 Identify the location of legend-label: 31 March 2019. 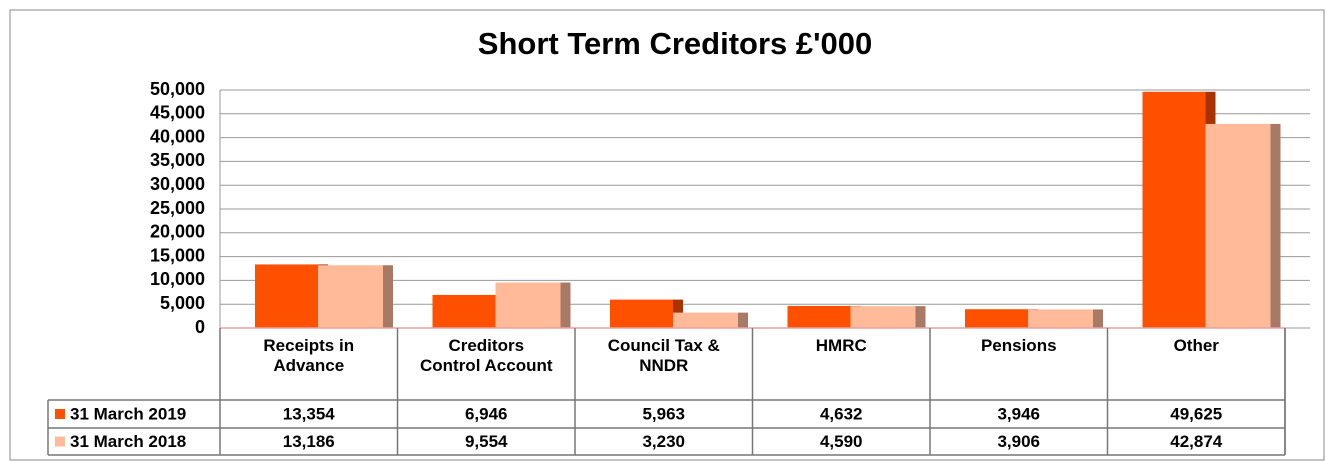
(128, 413).